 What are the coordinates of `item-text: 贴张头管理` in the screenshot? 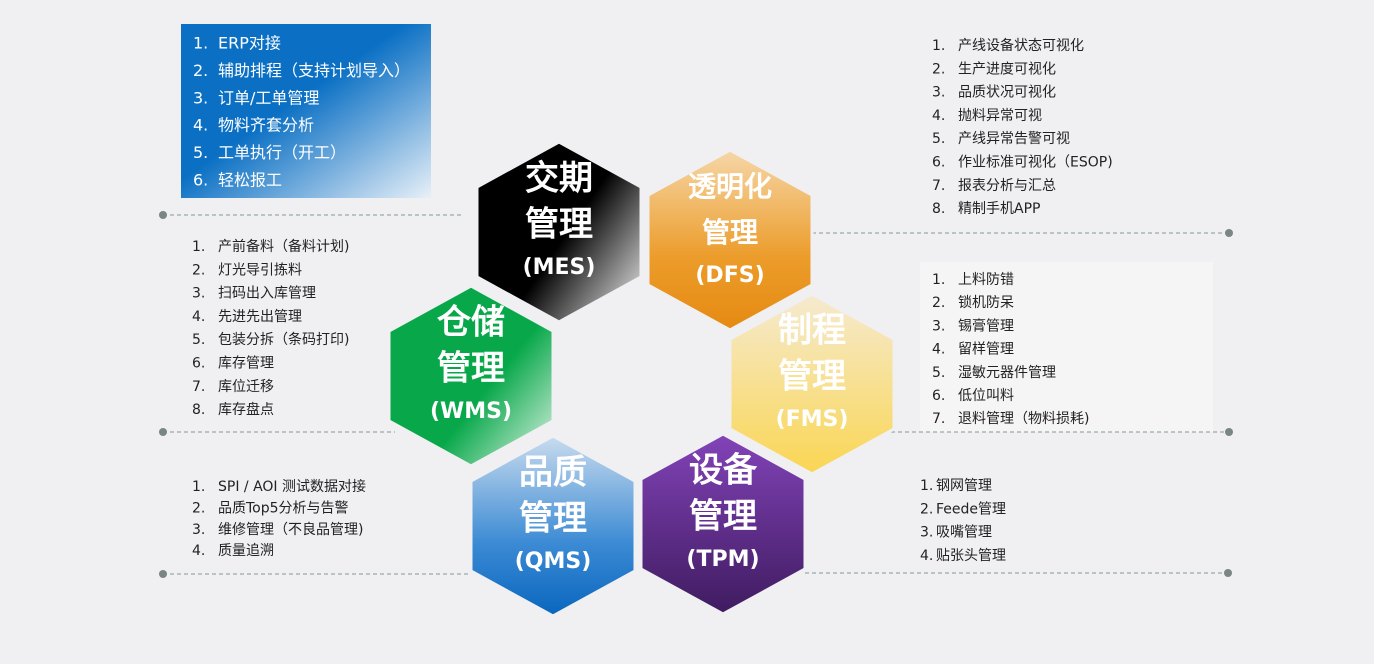 It's located at (971, 556).